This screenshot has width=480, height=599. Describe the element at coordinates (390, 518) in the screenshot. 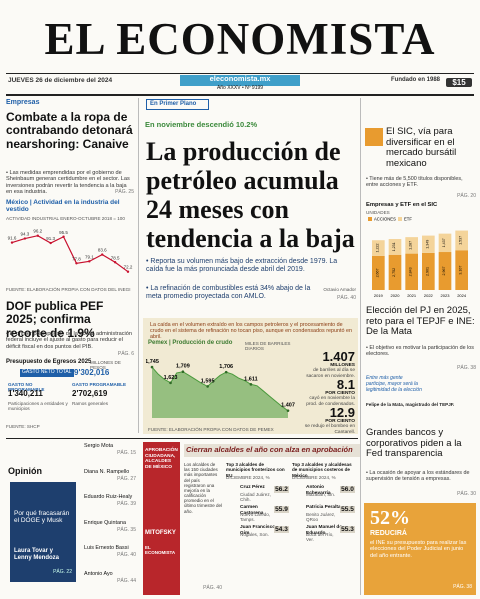

I see `promo-value: 52%` at that location.